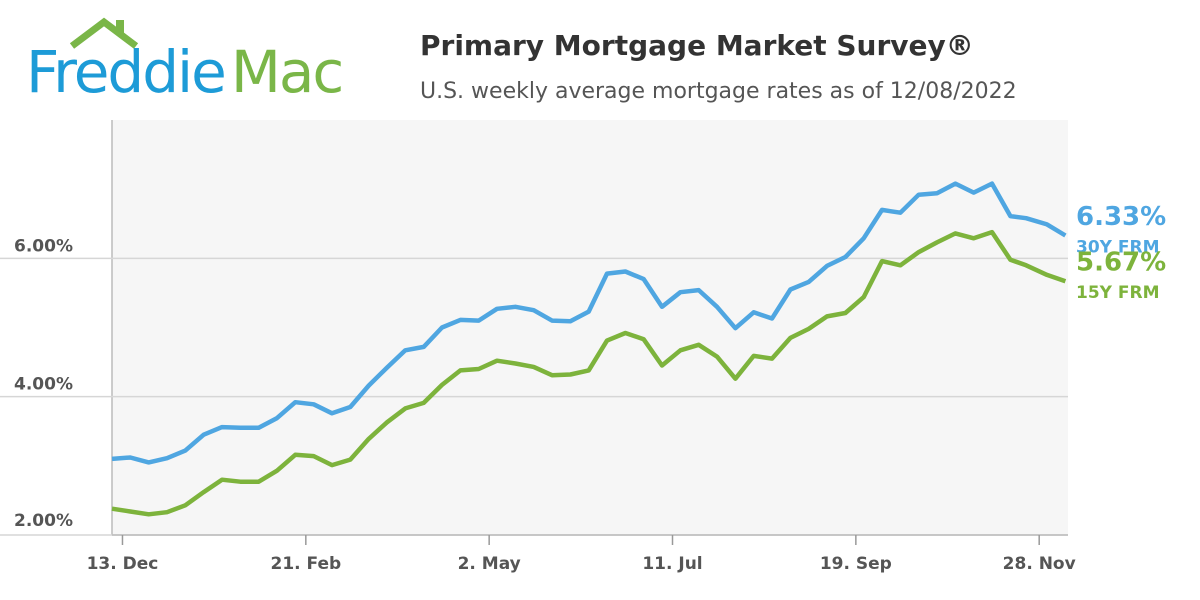 This screenshot has width=1200, height=600. What do you see at coordinates (43, 246) in the screenshot?
I see `y-tick-label: 6.00%` at bounding box center [43, 246].